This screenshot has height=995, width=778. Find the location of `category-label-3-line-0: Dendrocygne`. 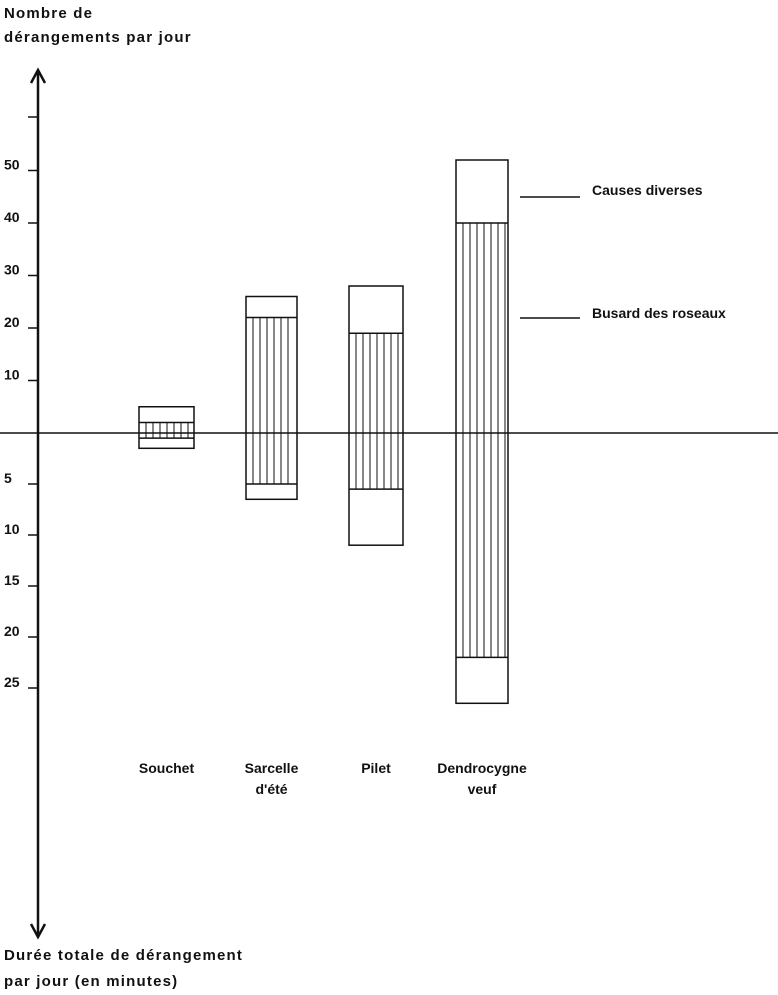

category-label-3-line-0: Dendrocygne is located at coordinates (482, 768).